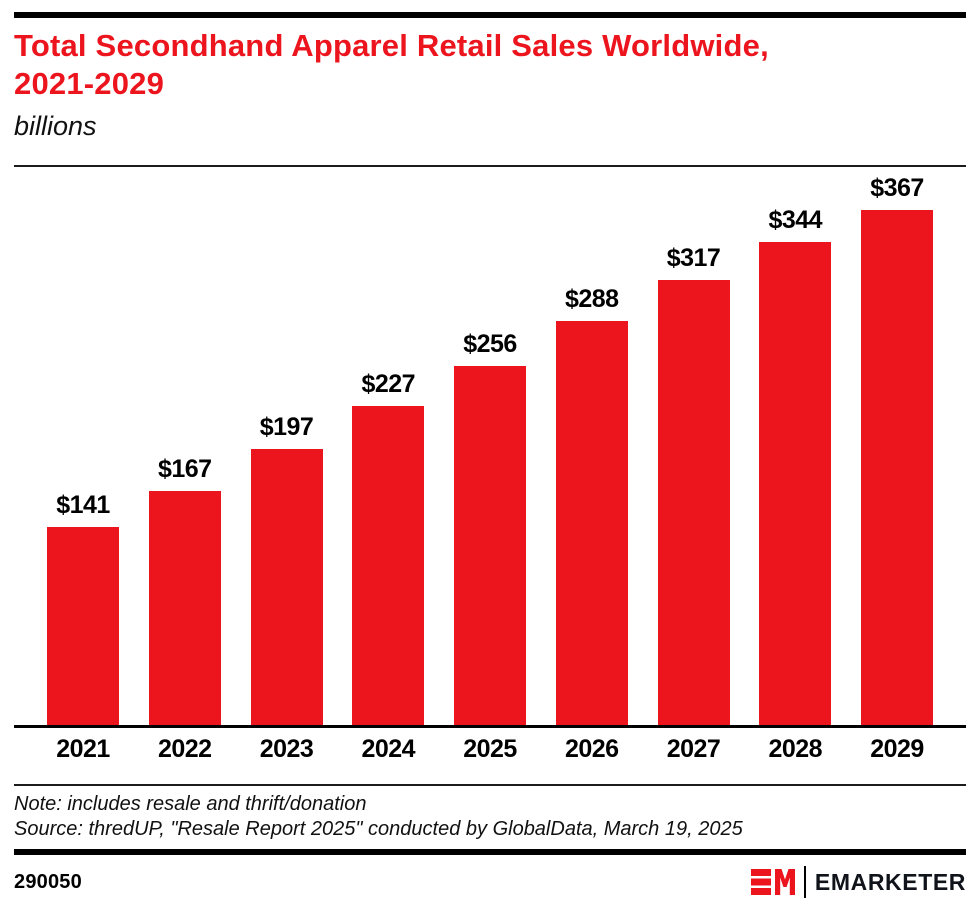  What do you see at coordinates (490, 166) in the screenshot?
I see `header-divider` at bounding box center [490, 166].